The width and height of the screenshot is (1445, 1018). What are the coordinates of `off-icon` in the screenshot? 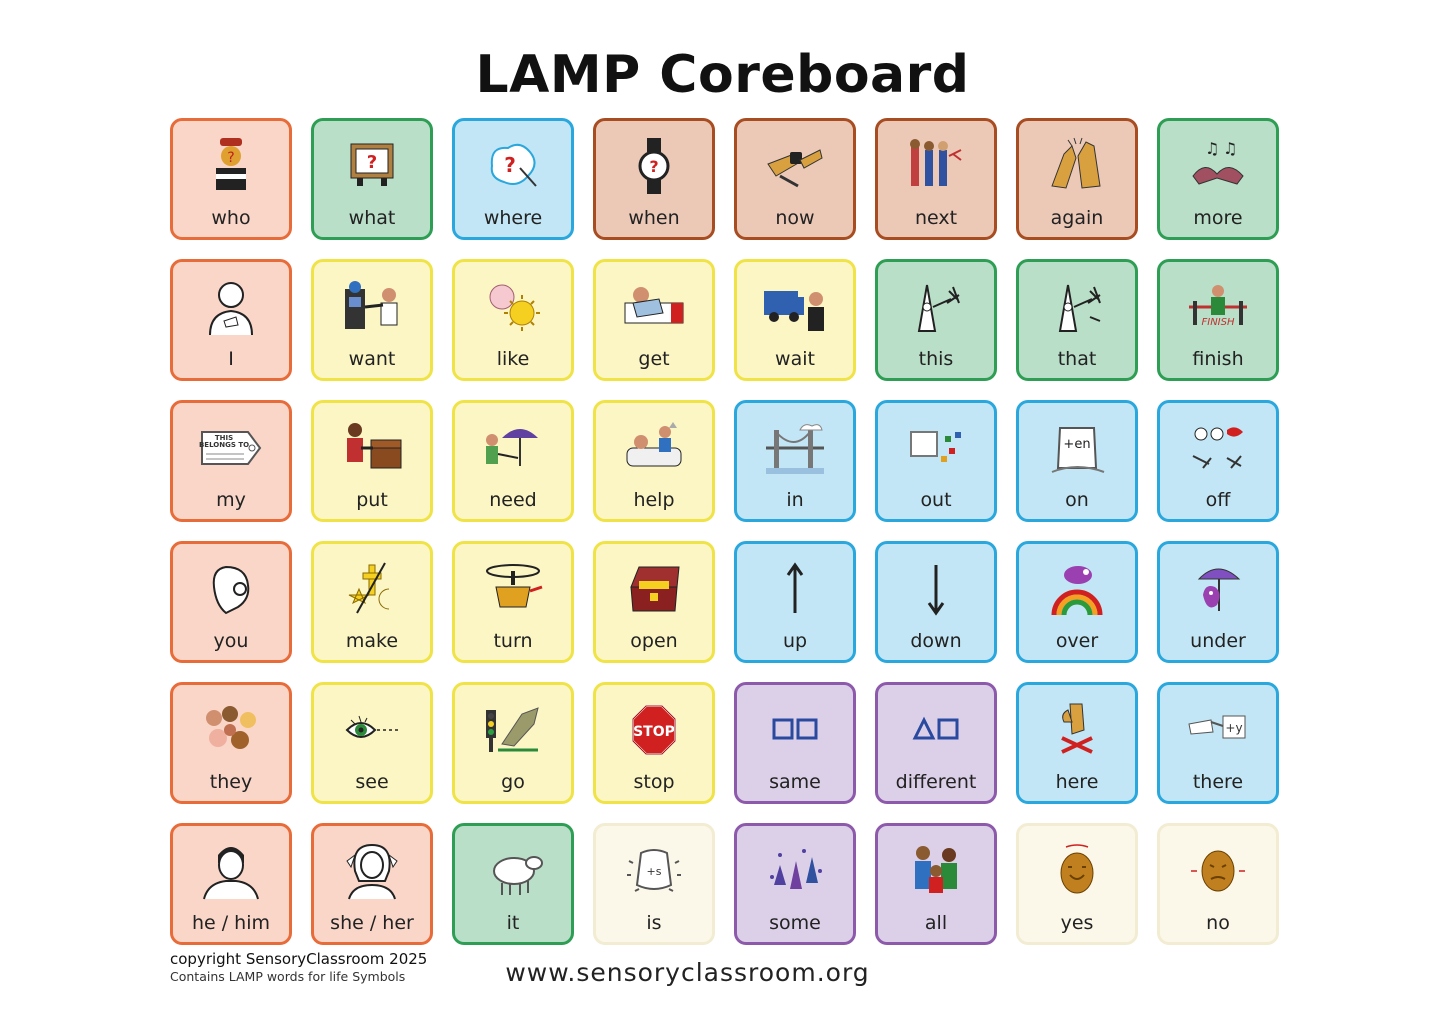 It's located at (1218, 448).